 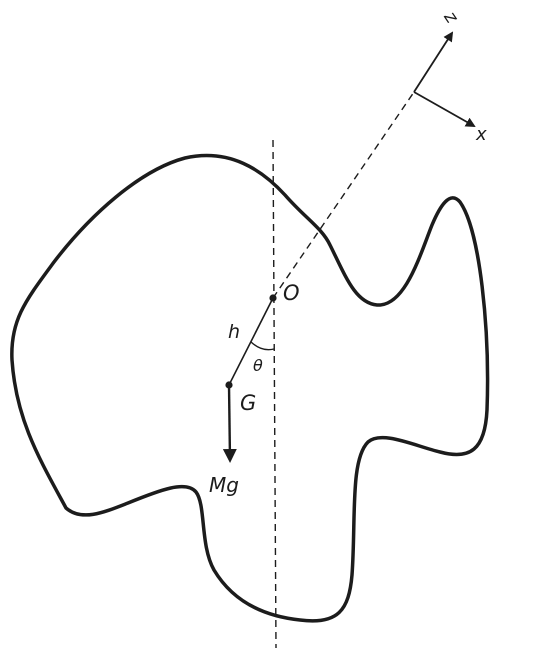 I want to click on center-of-mass-label: G, so click(x=248, y=403).